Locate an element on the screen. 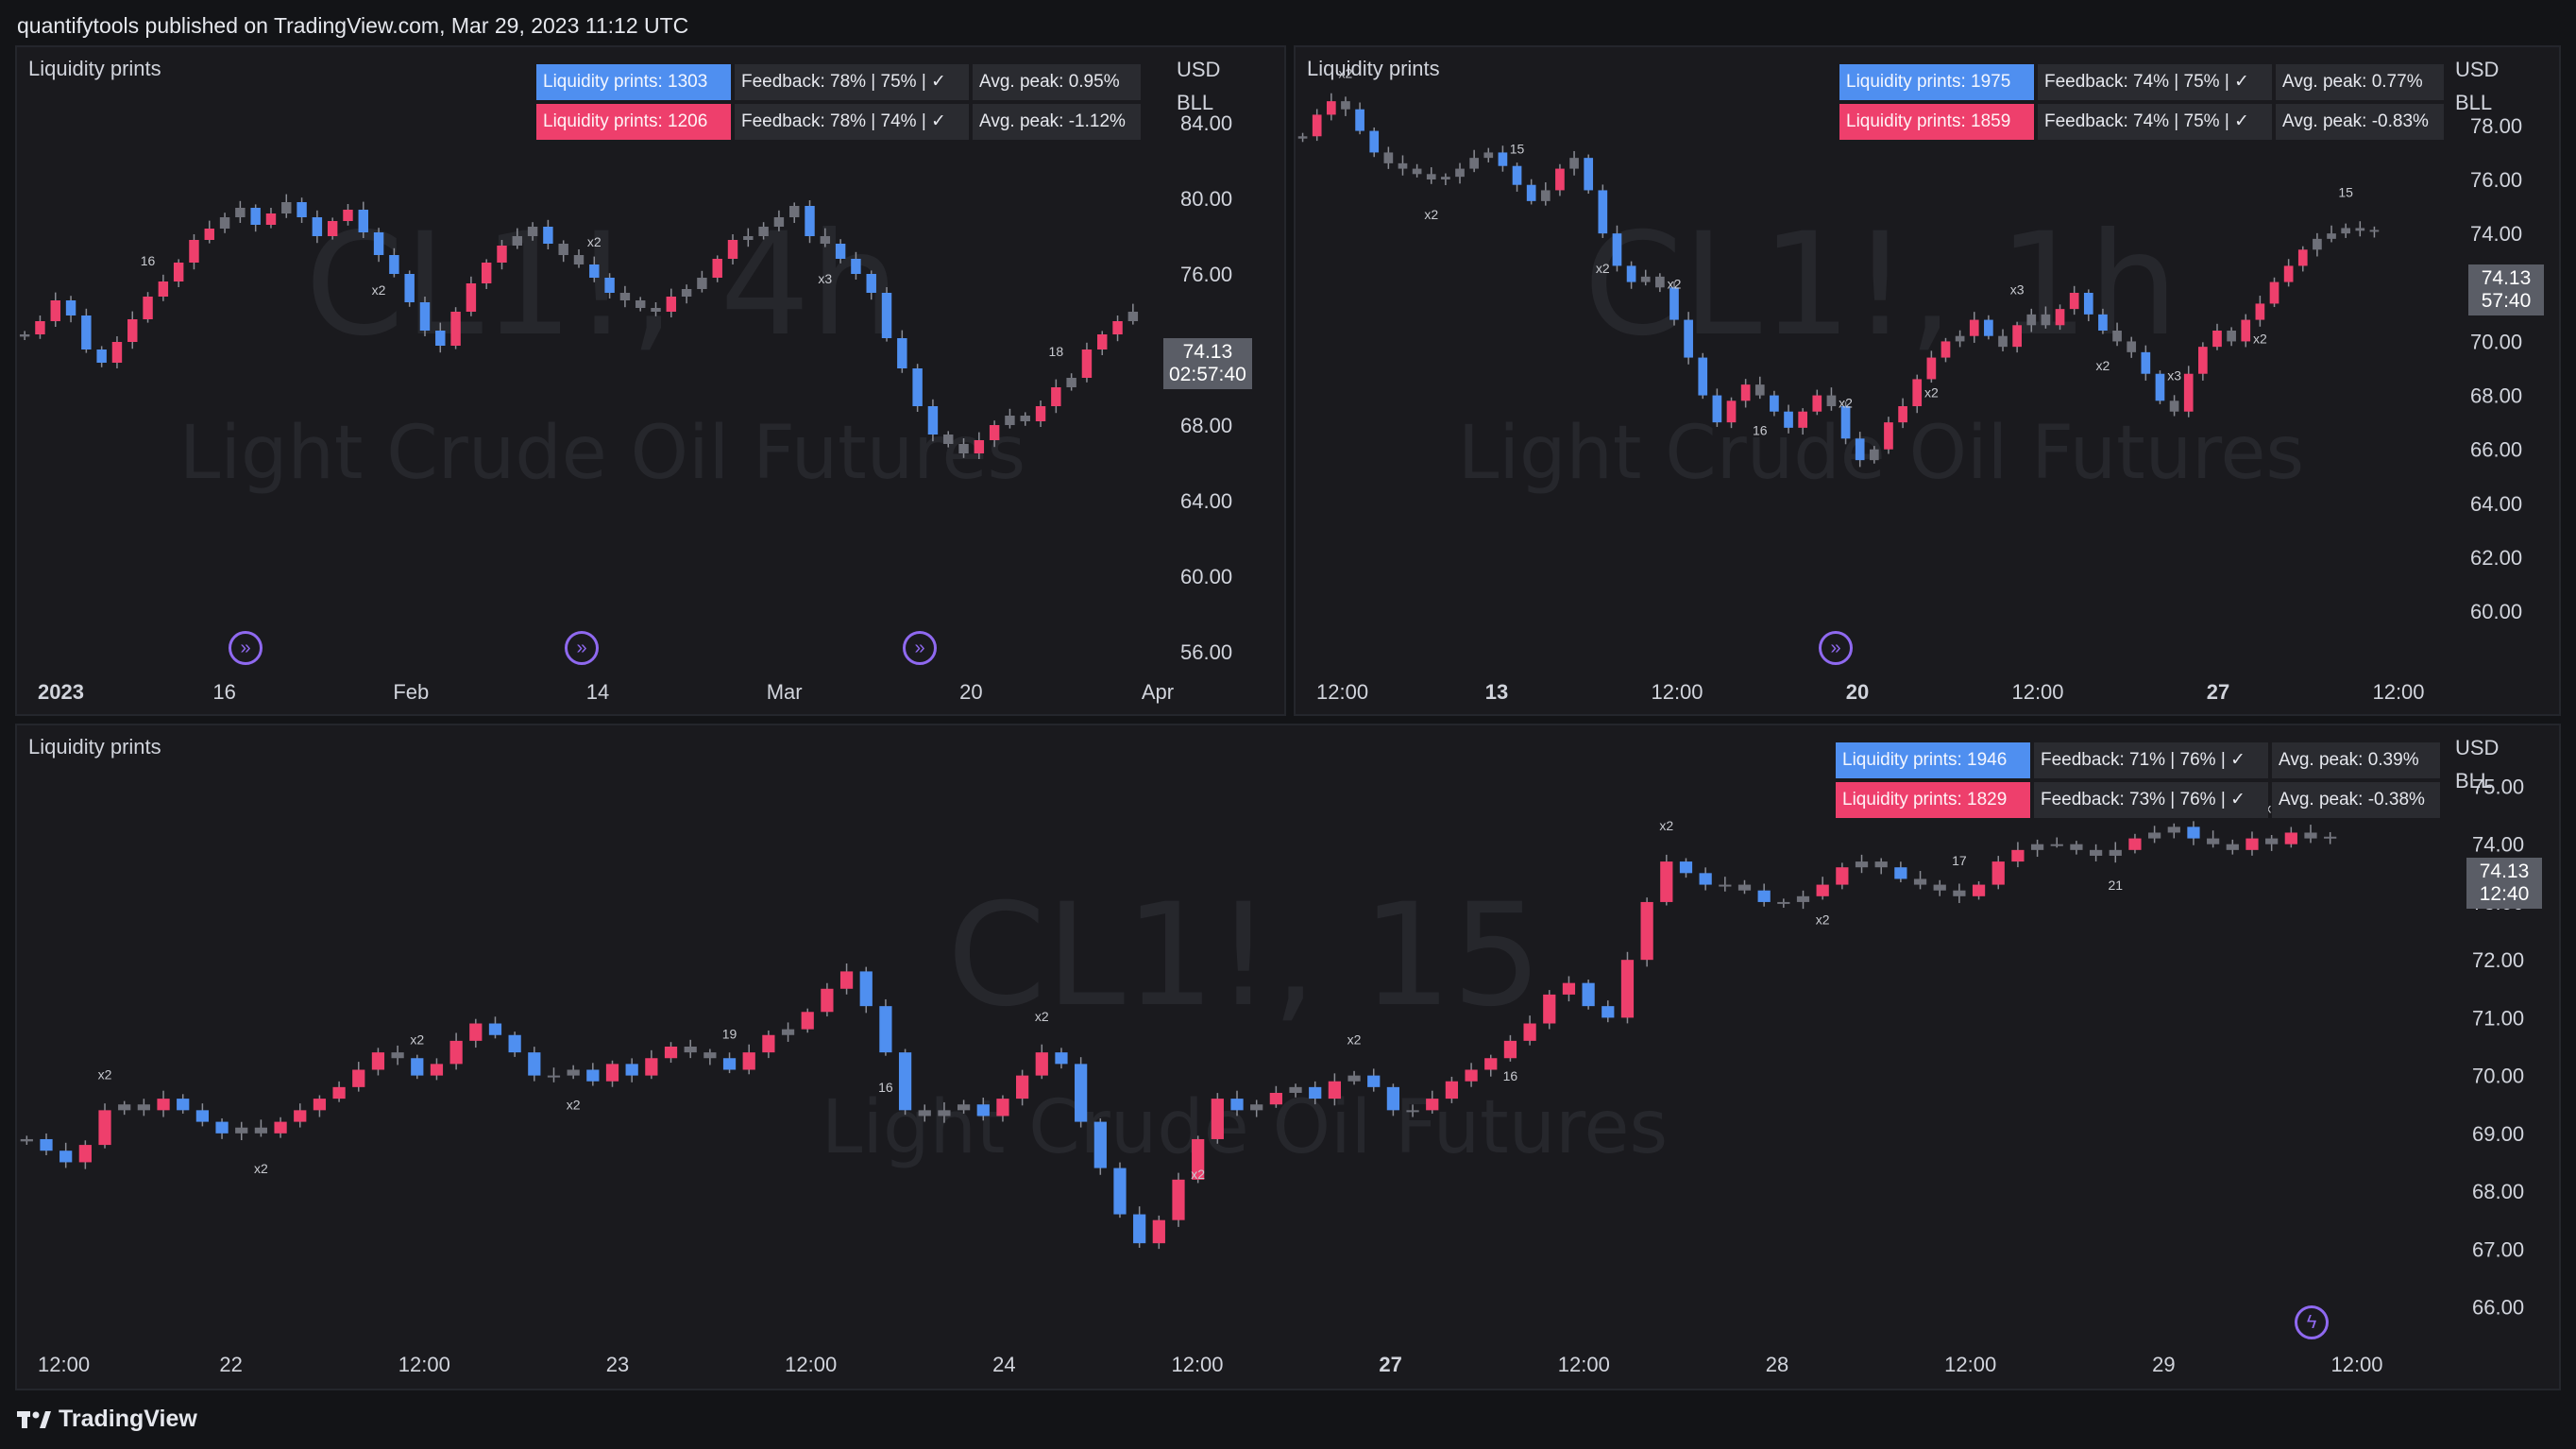  last-price-tag: 74.13 57:40 is located at coordinates (2506, 289).